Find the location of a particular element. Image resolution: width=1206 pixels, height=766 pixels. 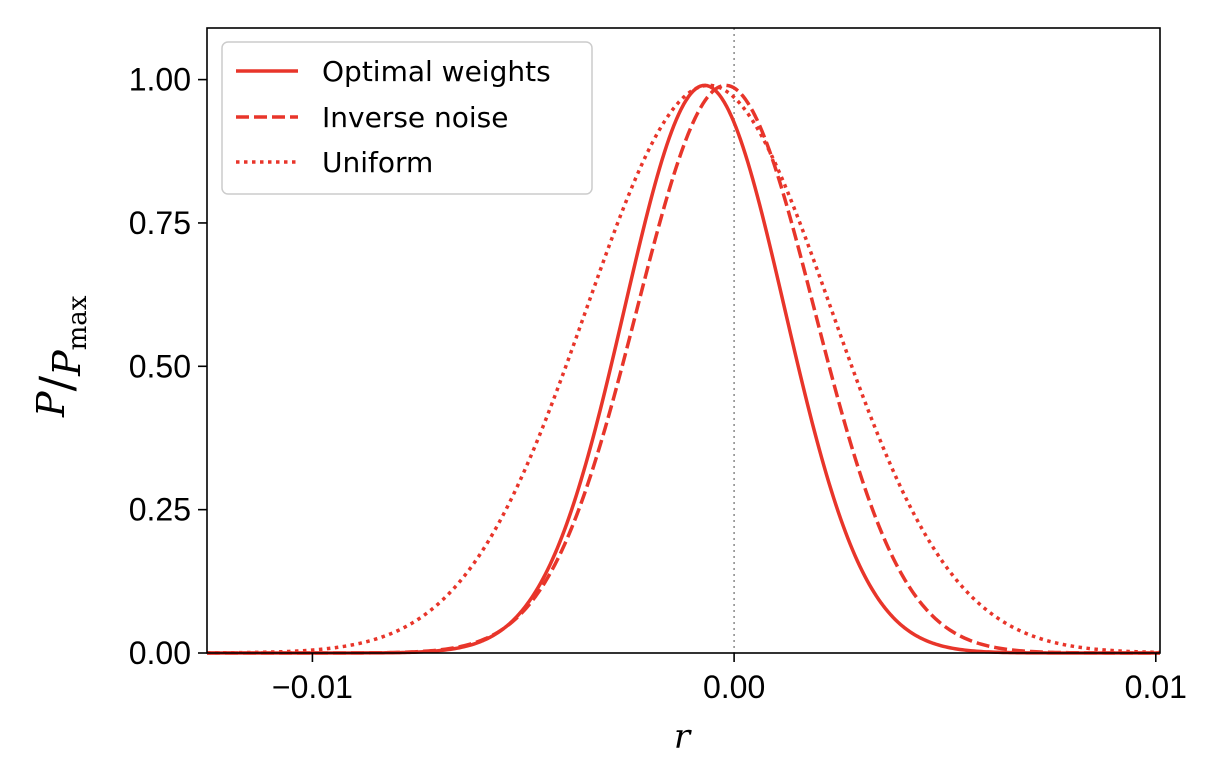

legend-box is located at coordinates (407, 118).